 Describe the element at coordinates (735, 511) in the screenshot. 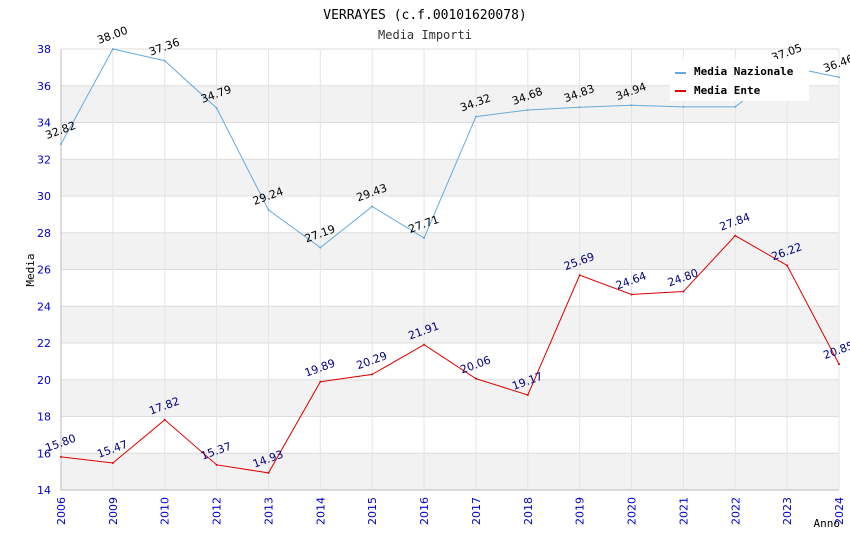

I see `x-tick-label: 2022` at that location.